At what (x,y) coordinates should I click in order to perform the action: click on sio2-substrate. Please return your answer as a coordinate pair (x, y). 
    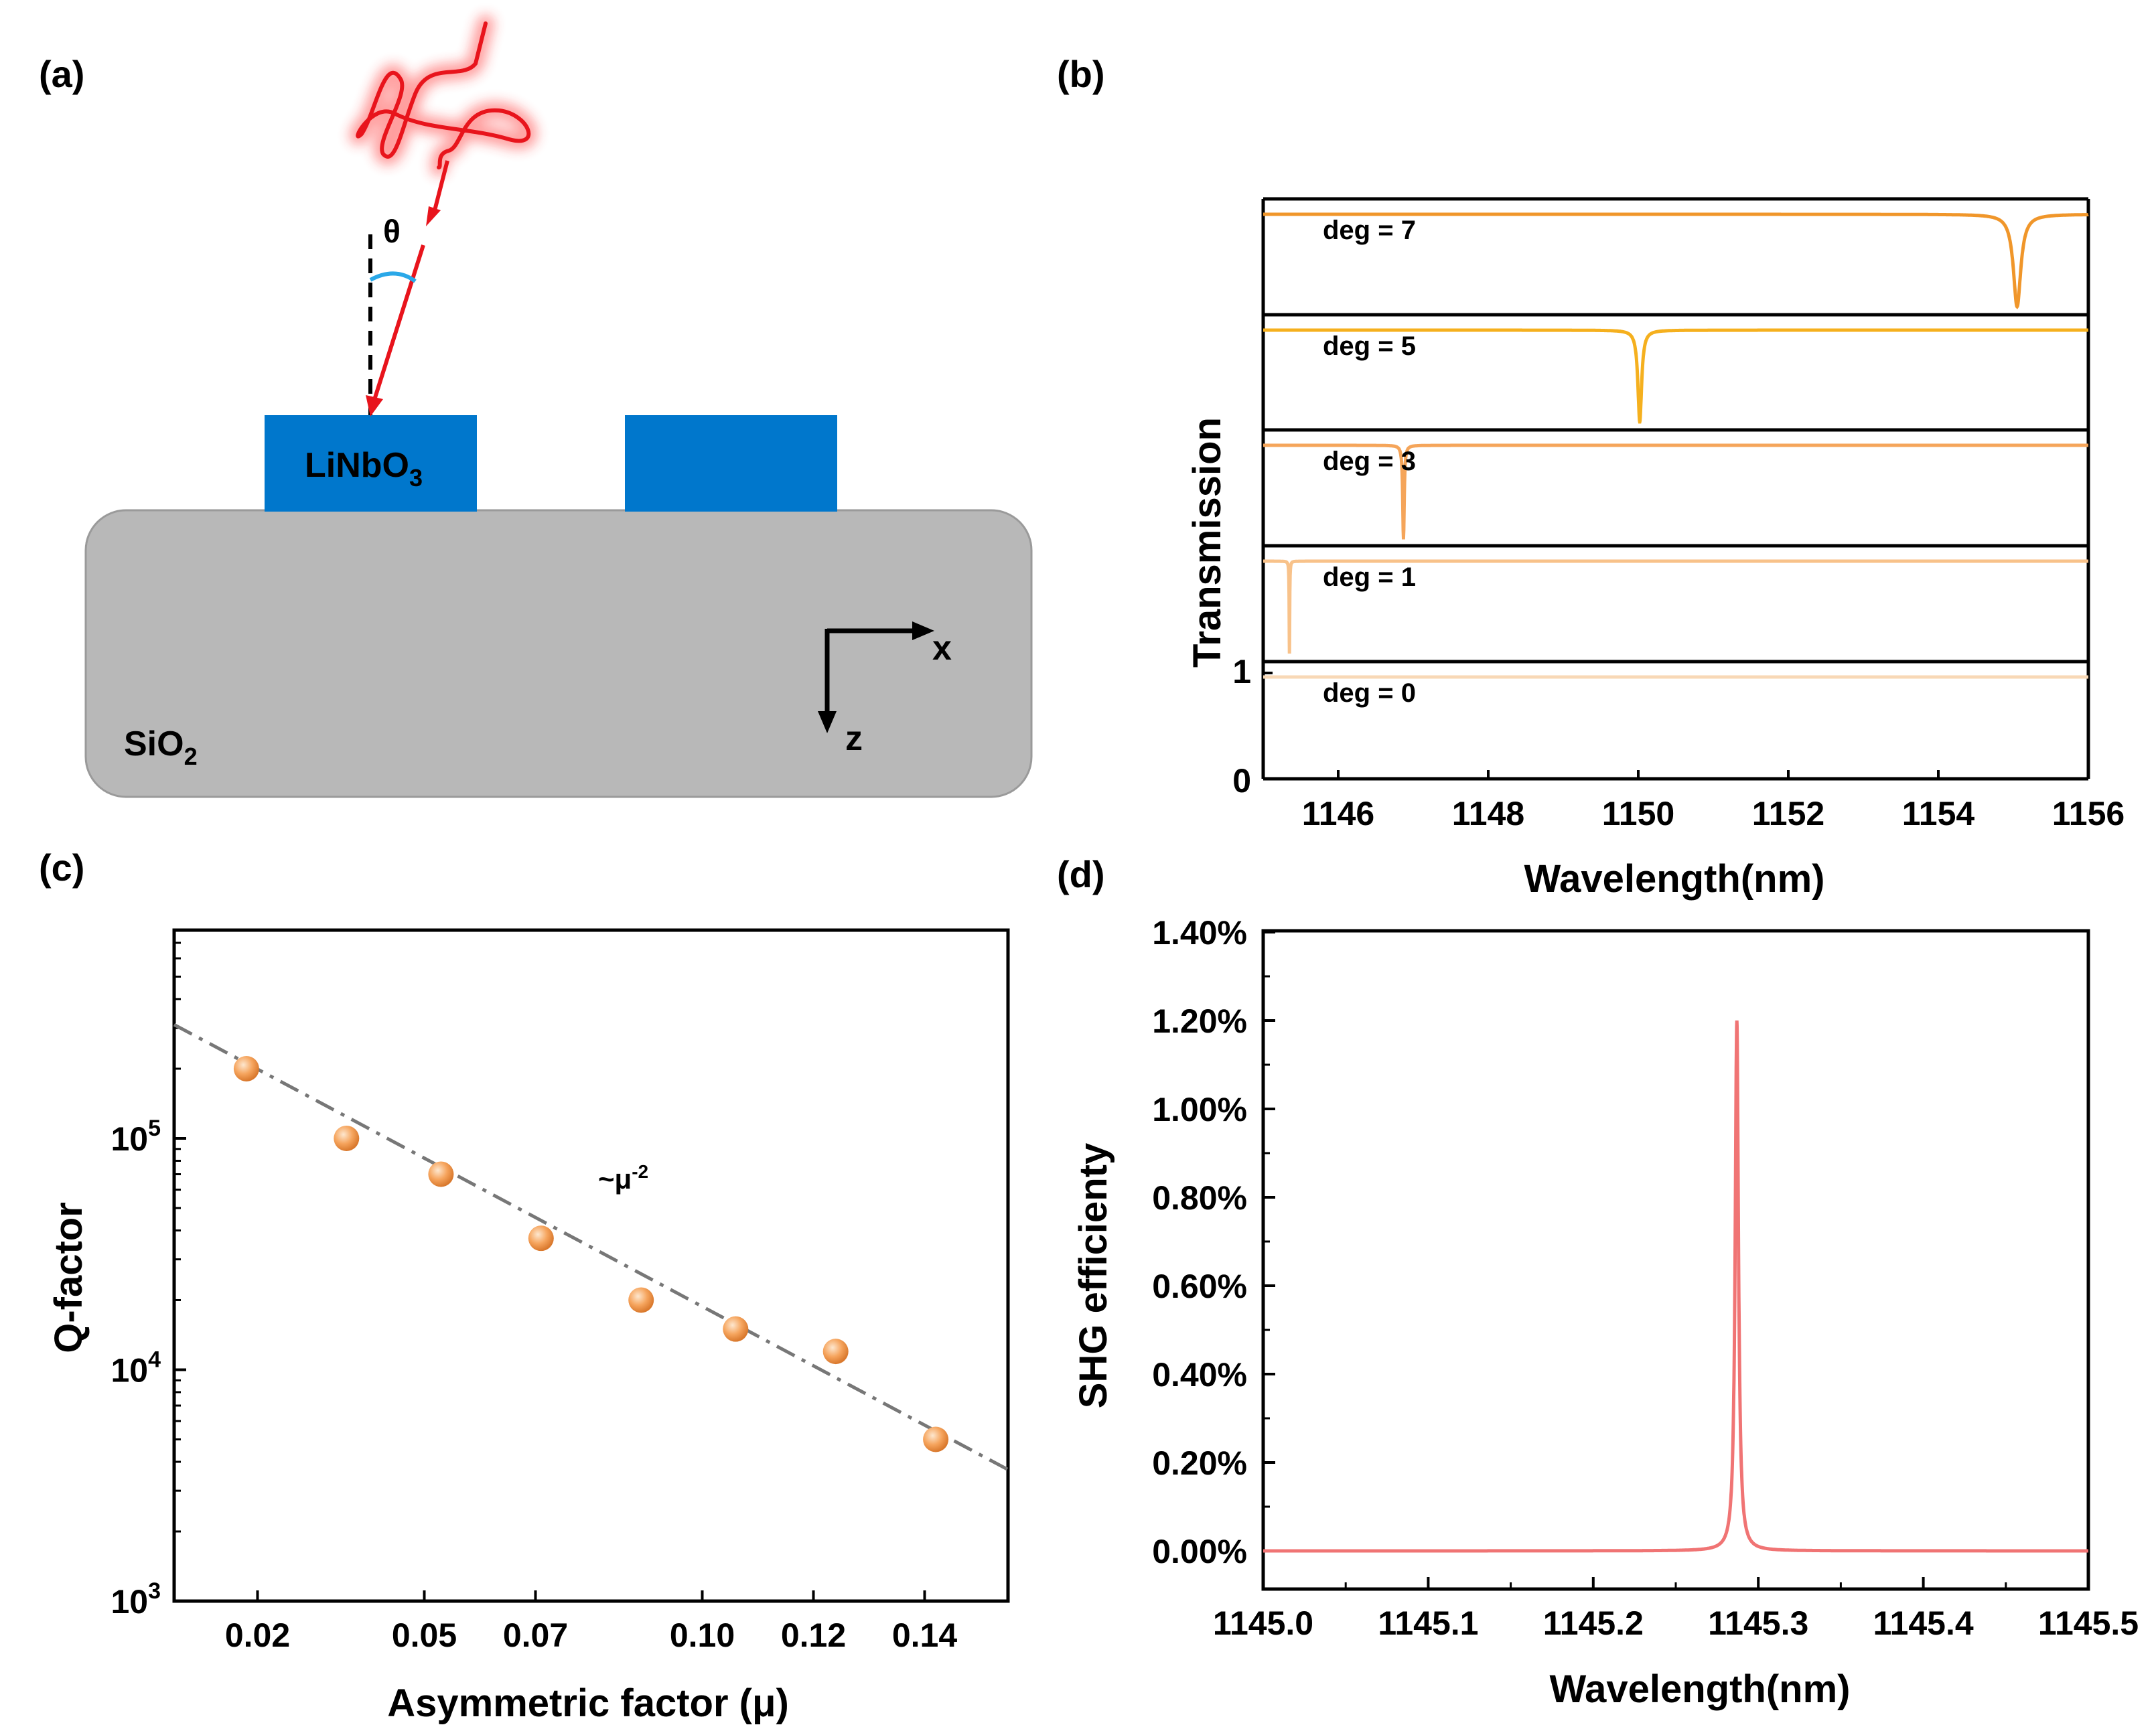
    Looking at the image, I should click on (558, 653).